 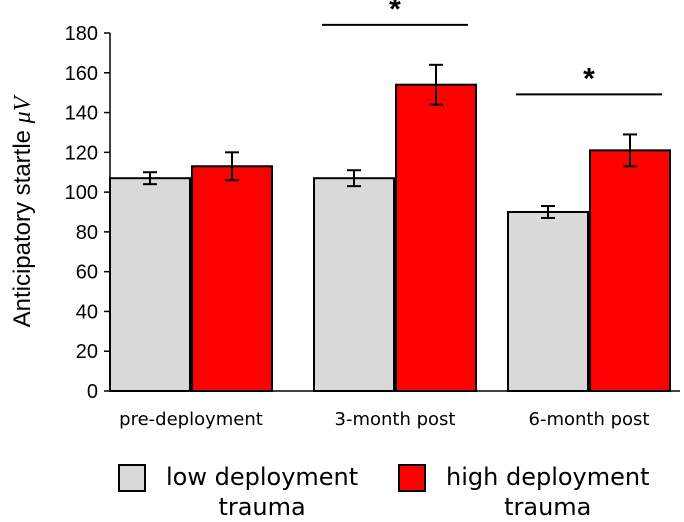 I want to click on legend-label-high-line1: high deployment, so click(x=548, y=477).